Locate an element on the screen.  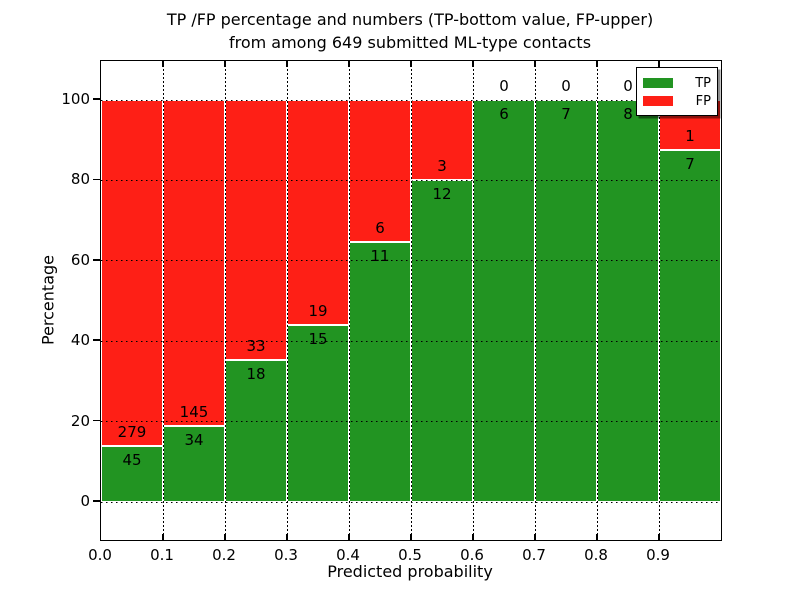
x-tick-label: 0.3 is located at coordinates (286, 555).